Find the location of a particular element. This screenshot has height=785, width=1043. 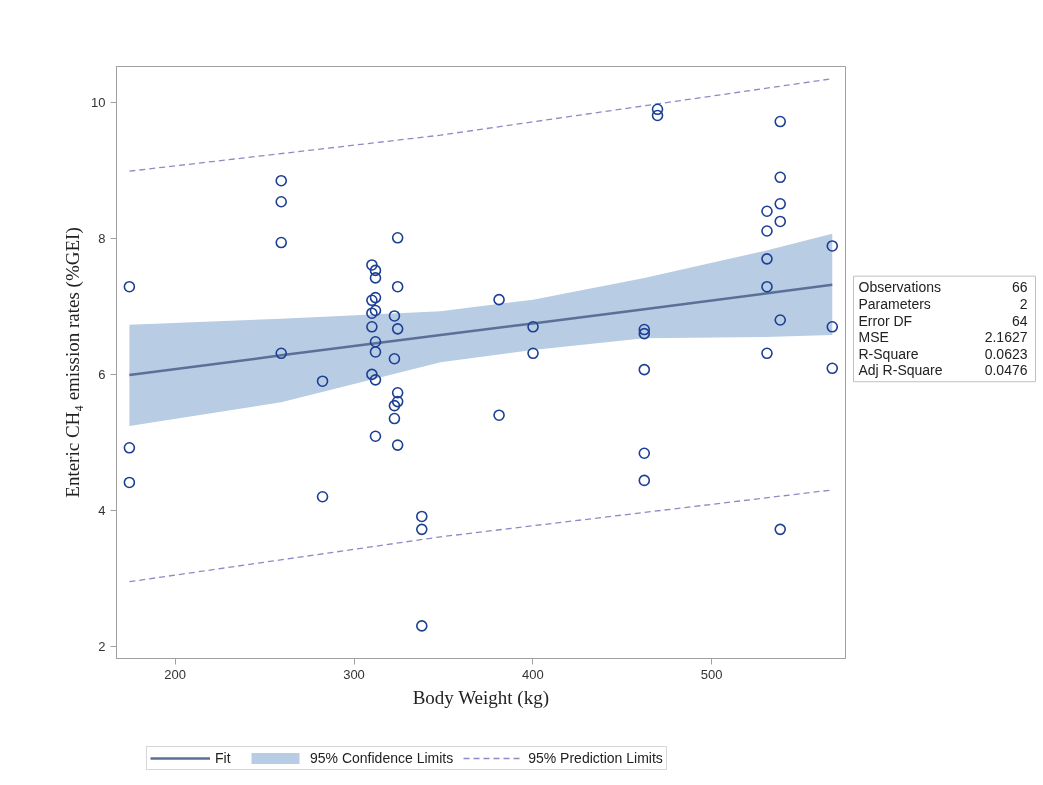

text: MSE 2.1627 is located at coordinates (943, 337).